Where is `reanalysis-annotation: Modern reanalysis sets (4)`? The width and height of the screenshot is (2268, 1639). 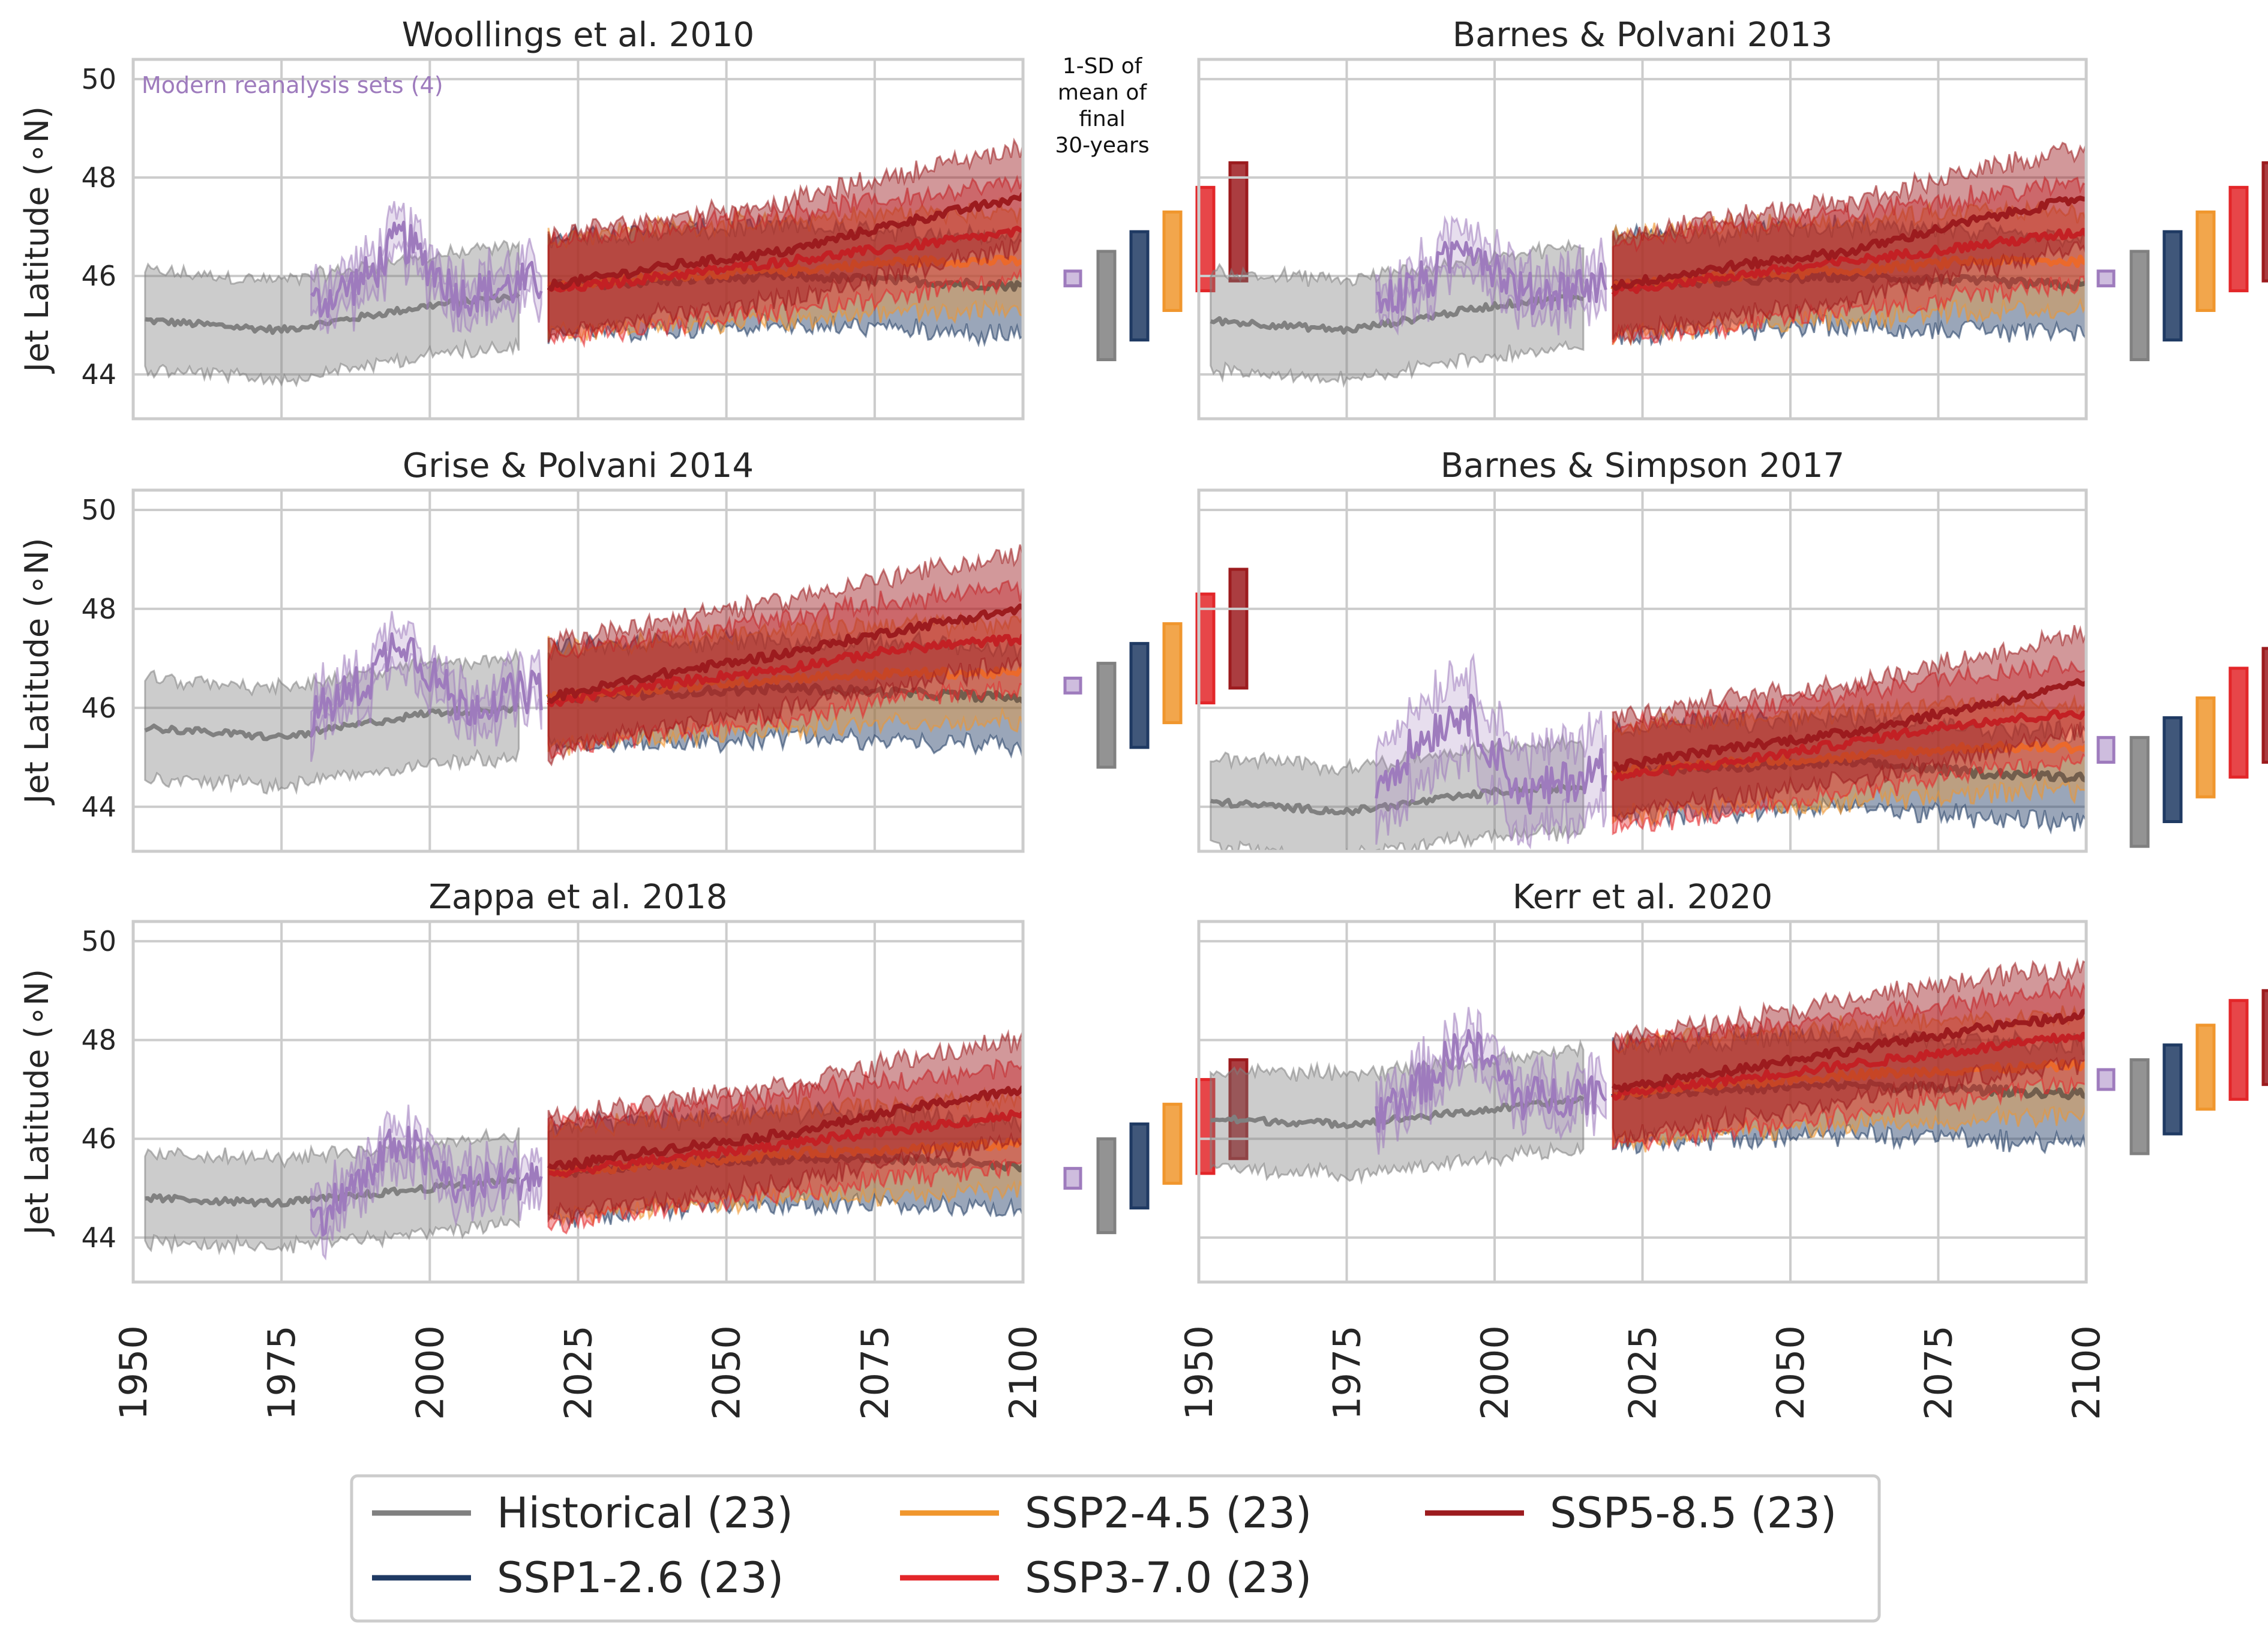 reanalysis-annotation: Modern reanalysis sets (4) is located at coordinates (292, 85).